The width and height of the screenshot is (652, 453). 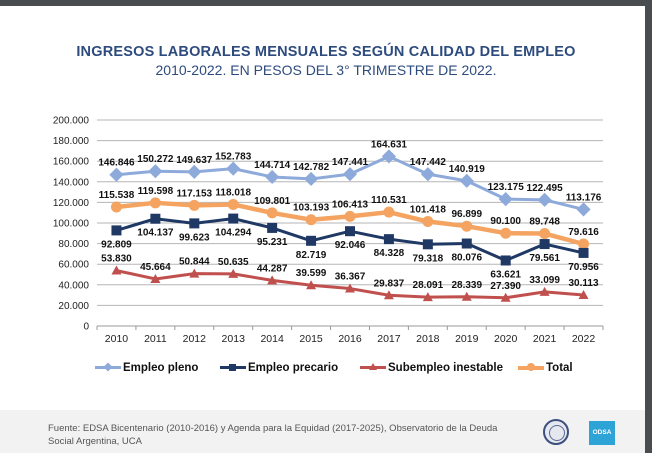 I want to click on data-label: 104.137, so click(x=155, y=233).